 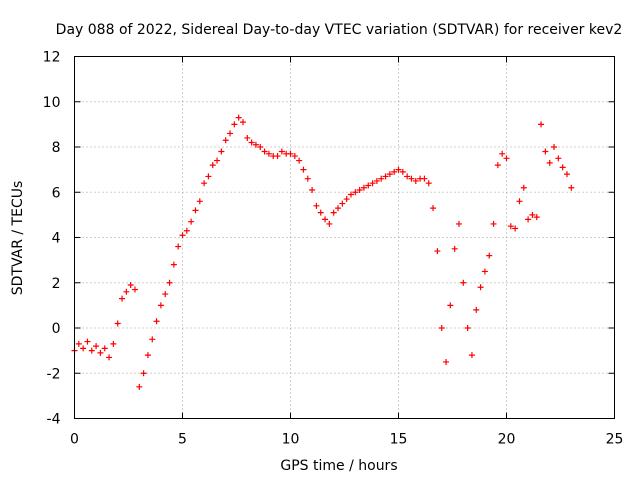 What do you see at coordinates (52, 103) in the screenshot?
I see `y-tick-label: 10` at bounding box center [52, 103].